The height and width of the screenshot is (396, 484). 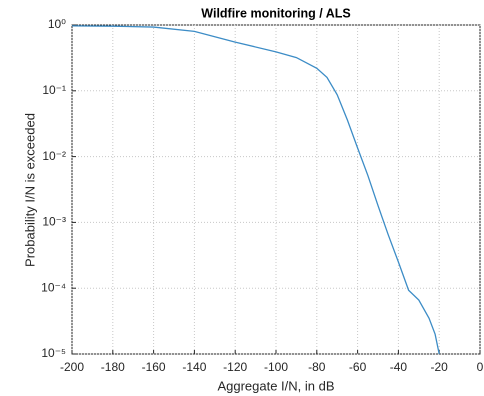 What do you see at coordinates (317, 367) in the screenshot?
I see `x-tick-label: -80` at bounding box center [317, 367].